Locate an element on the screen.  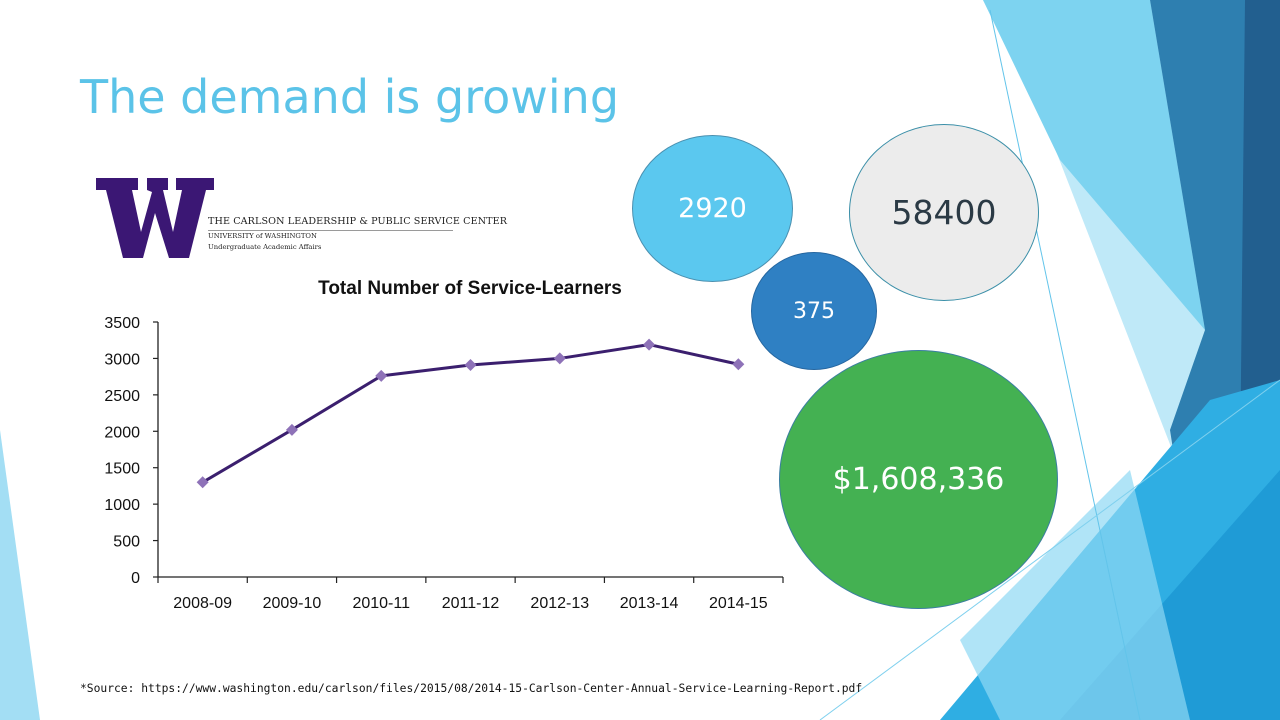
x-tick-label: 2009-10 is located at coordinates (292, 603).